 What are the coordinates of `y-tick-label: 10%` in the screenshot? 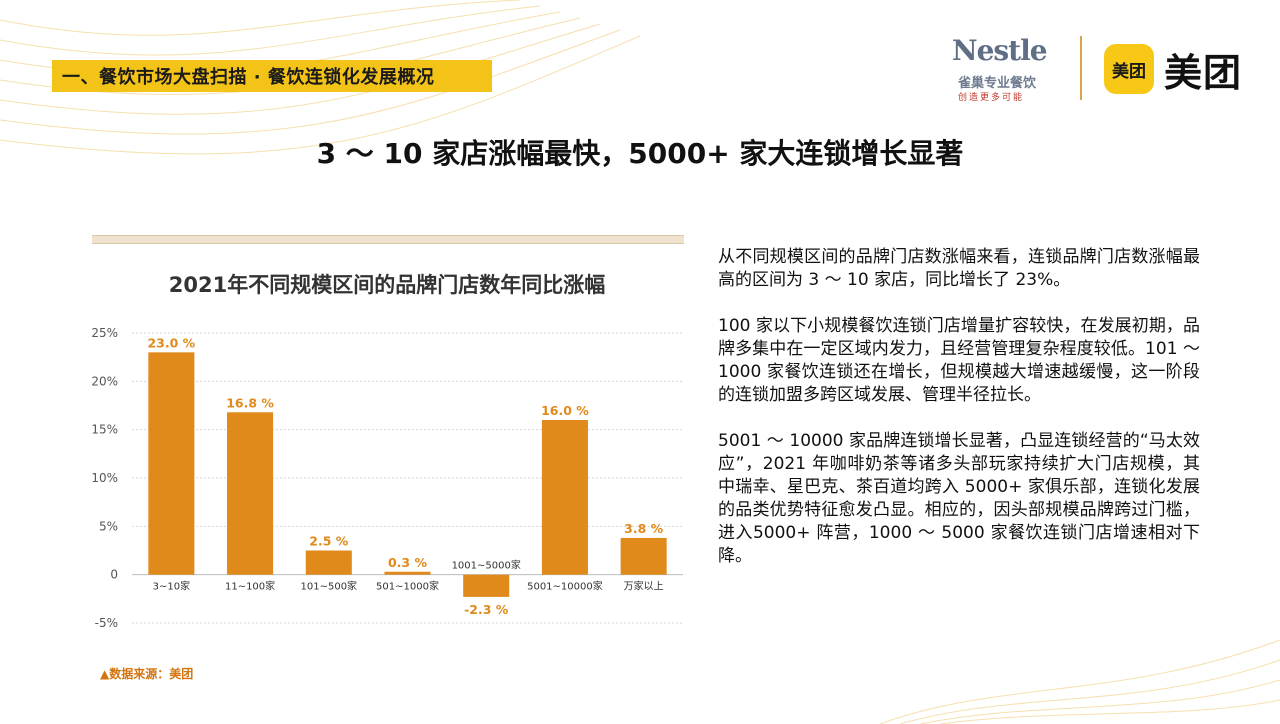 It's located at (104, 478).